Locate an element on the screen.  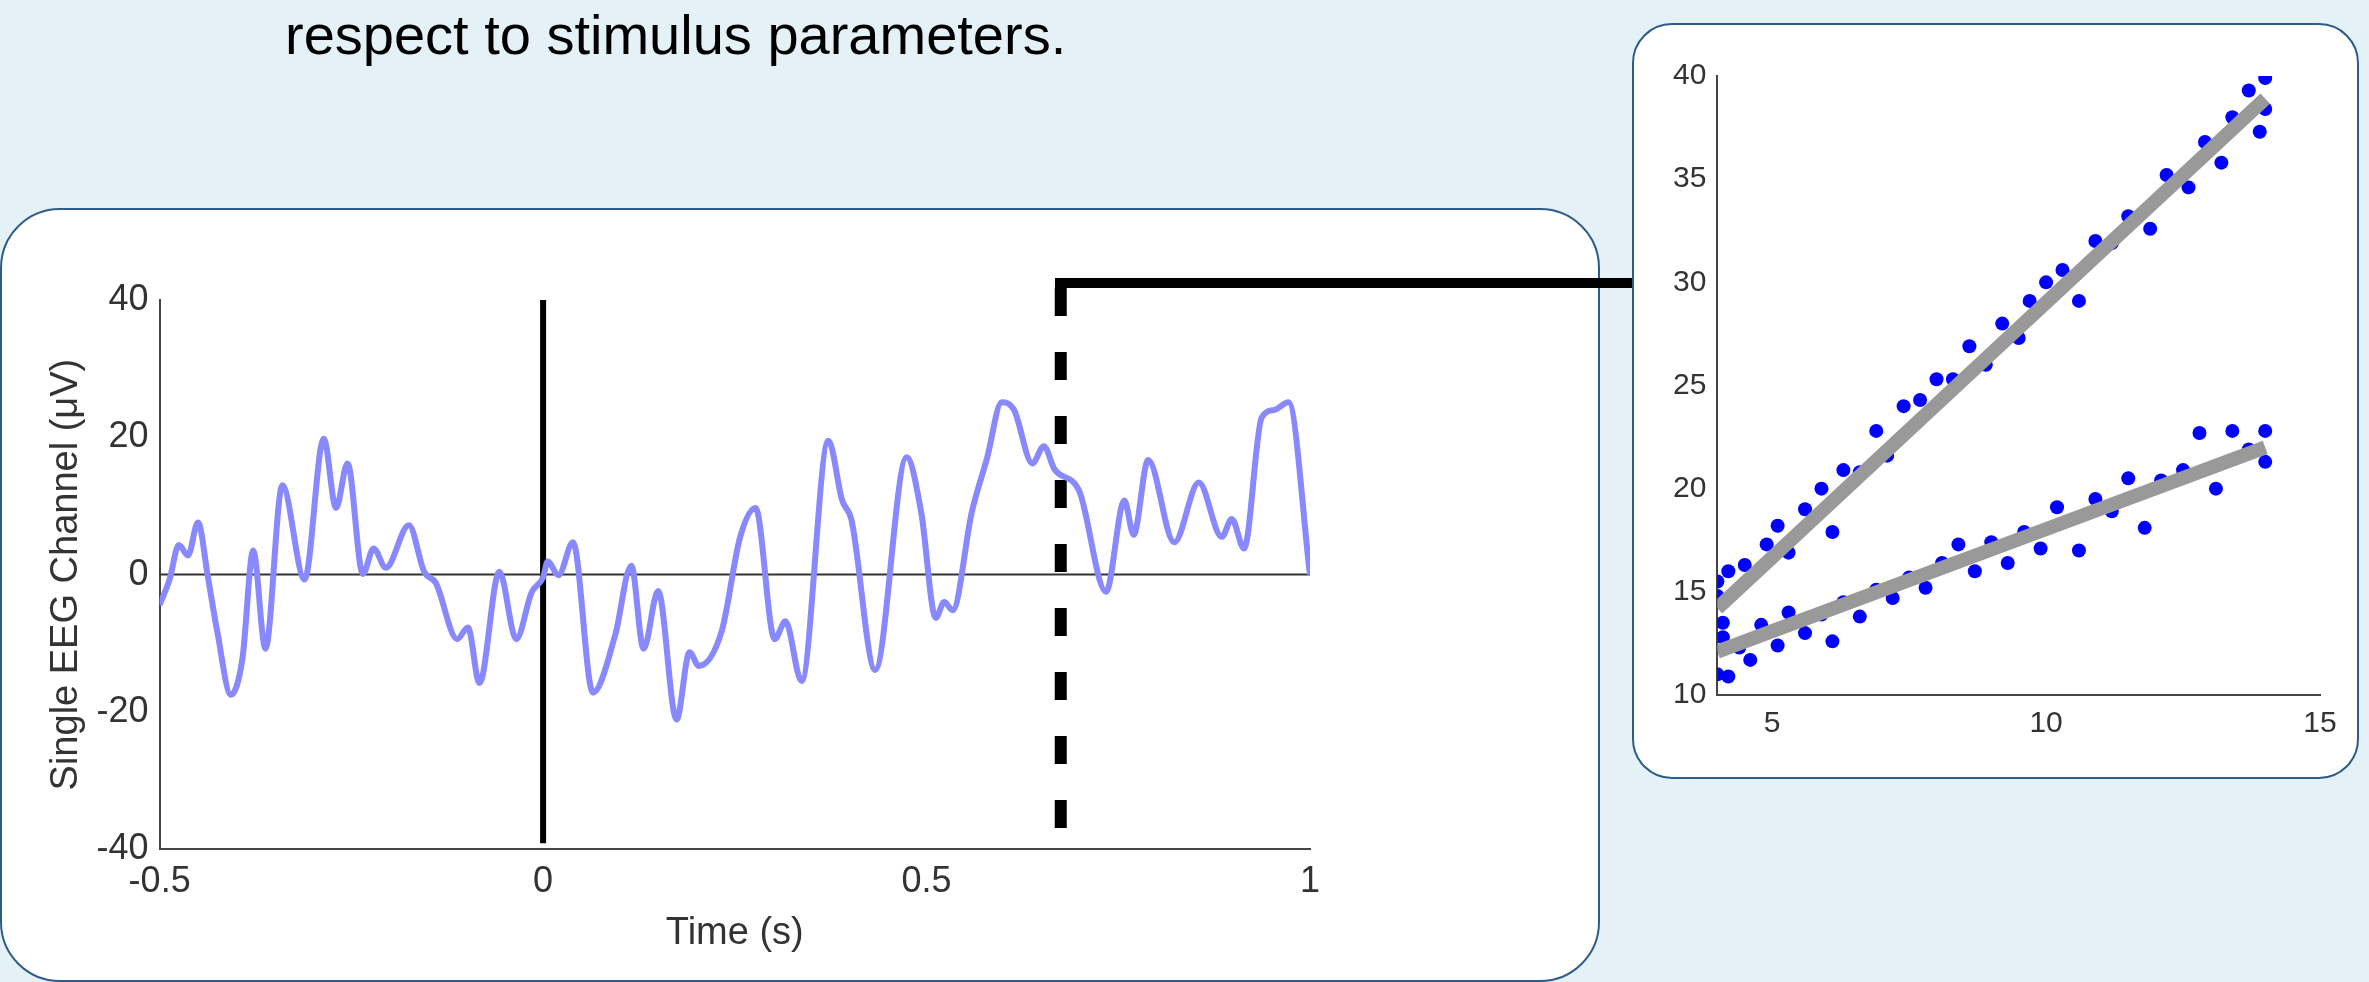
y-tick-label: 35 is located at coordinates (1689, 177).